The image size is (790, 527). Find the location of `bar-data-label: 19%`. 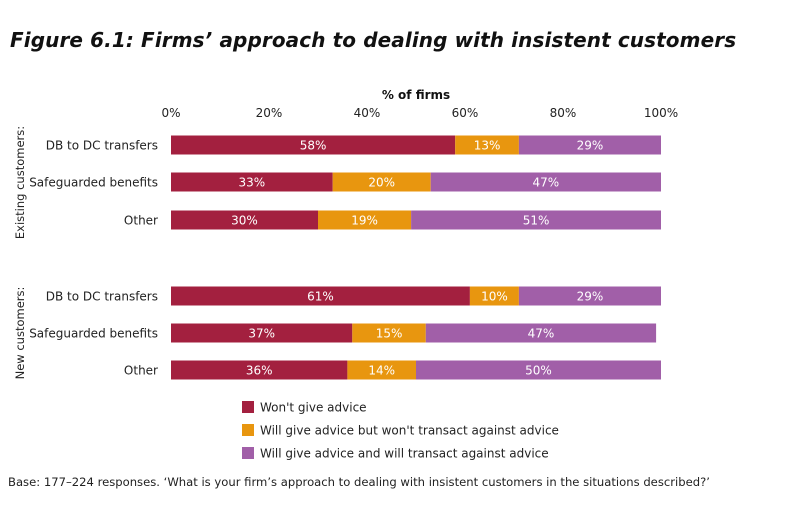

bar-data-label: 19% is located at coordinates (364, 221).